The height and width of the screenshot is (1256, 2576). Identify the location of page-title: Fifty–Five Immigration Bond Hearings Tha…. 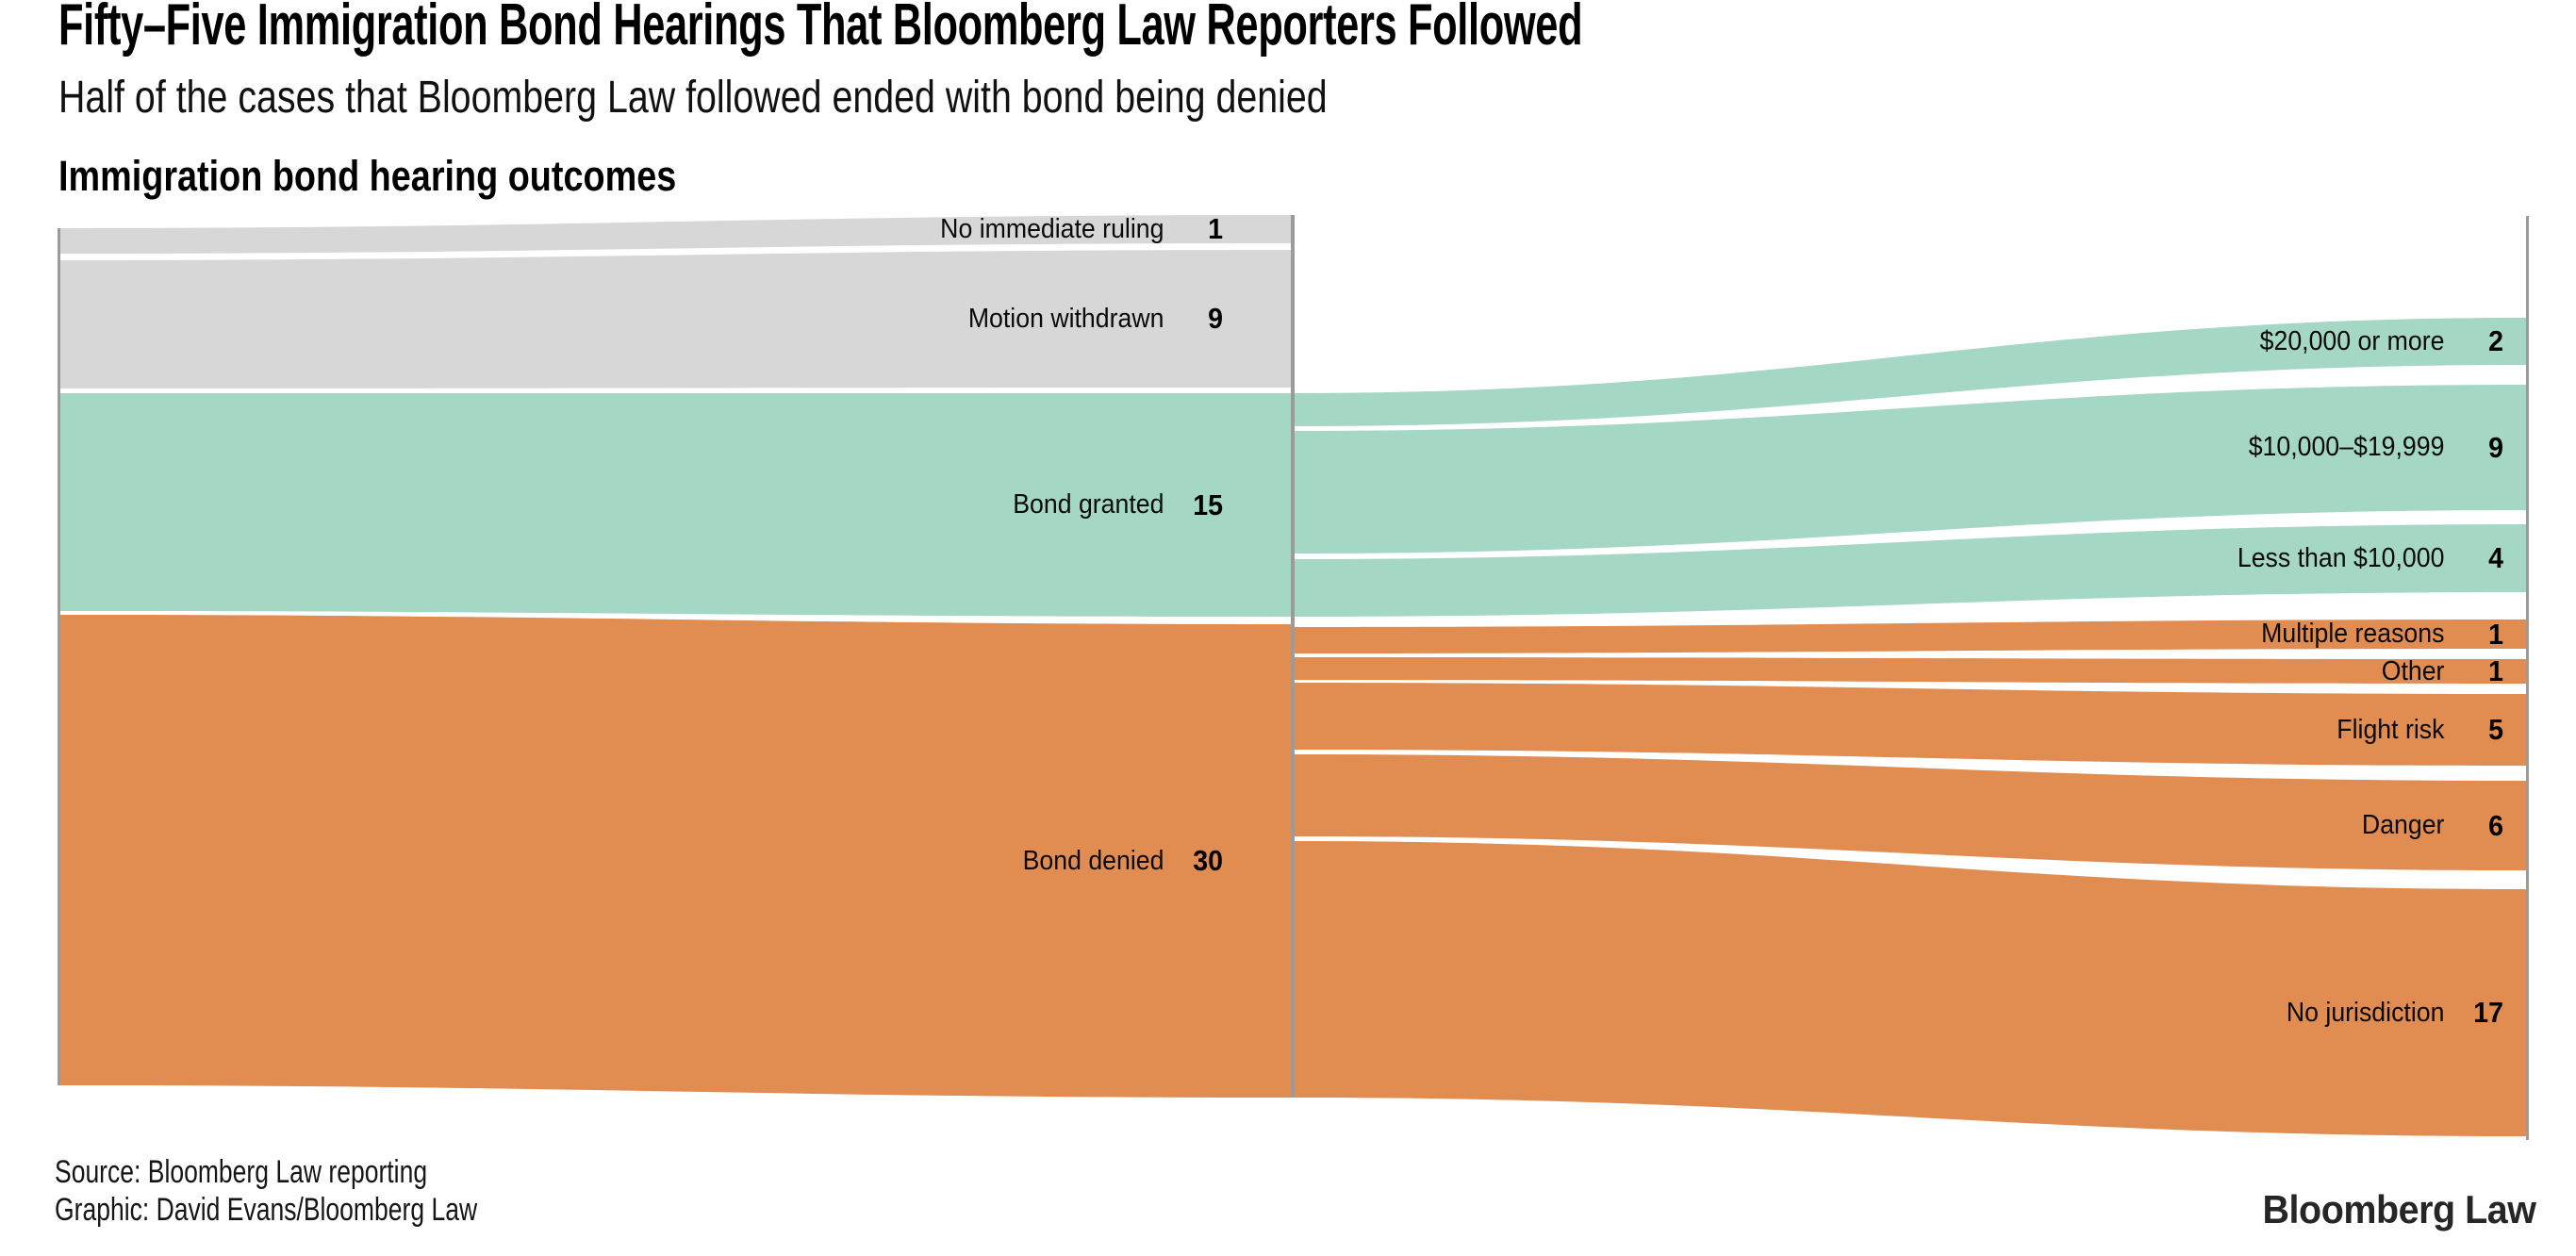
(820, 29).